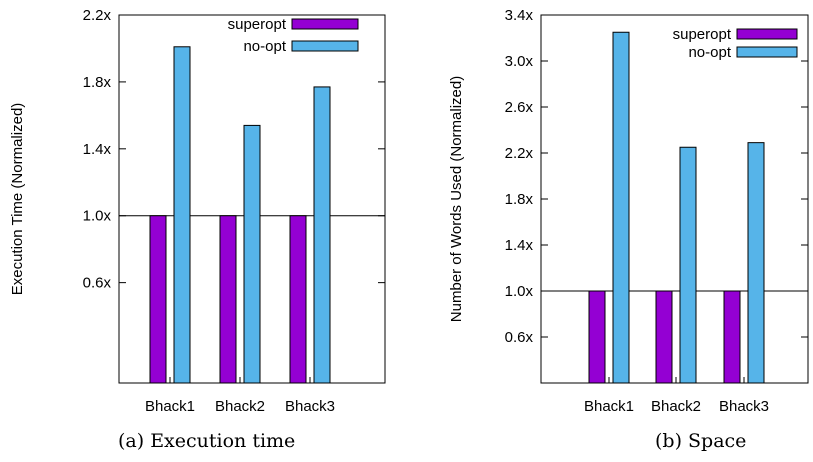 This screenshot has height=462, width=813. I want to click on y-tick-label: 2.6x, so click(519, 107).